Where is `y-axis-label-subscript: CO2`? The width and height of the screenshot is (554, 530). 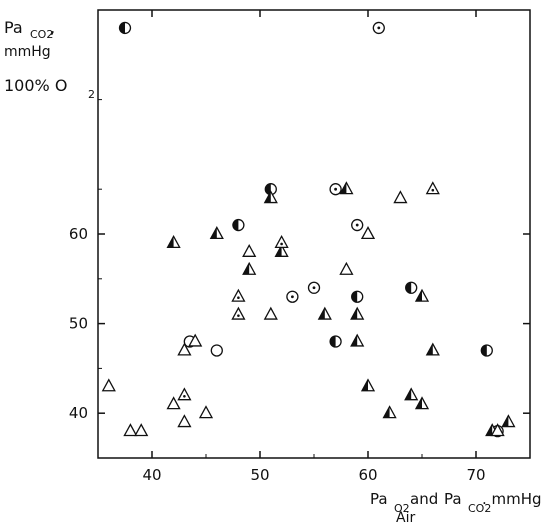
y-axis-label-subscript: CO2 is located at coordinates (42, 34).